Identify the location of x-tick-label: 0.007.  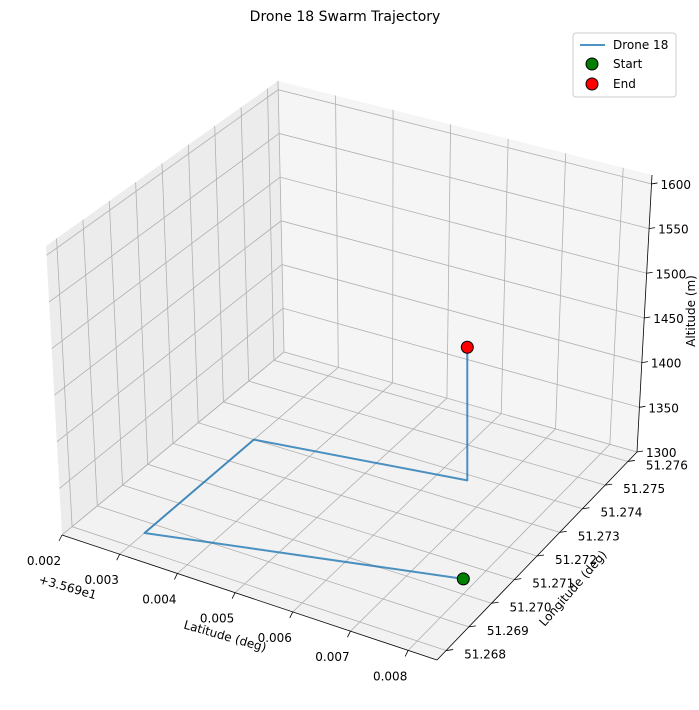
(332, 657).